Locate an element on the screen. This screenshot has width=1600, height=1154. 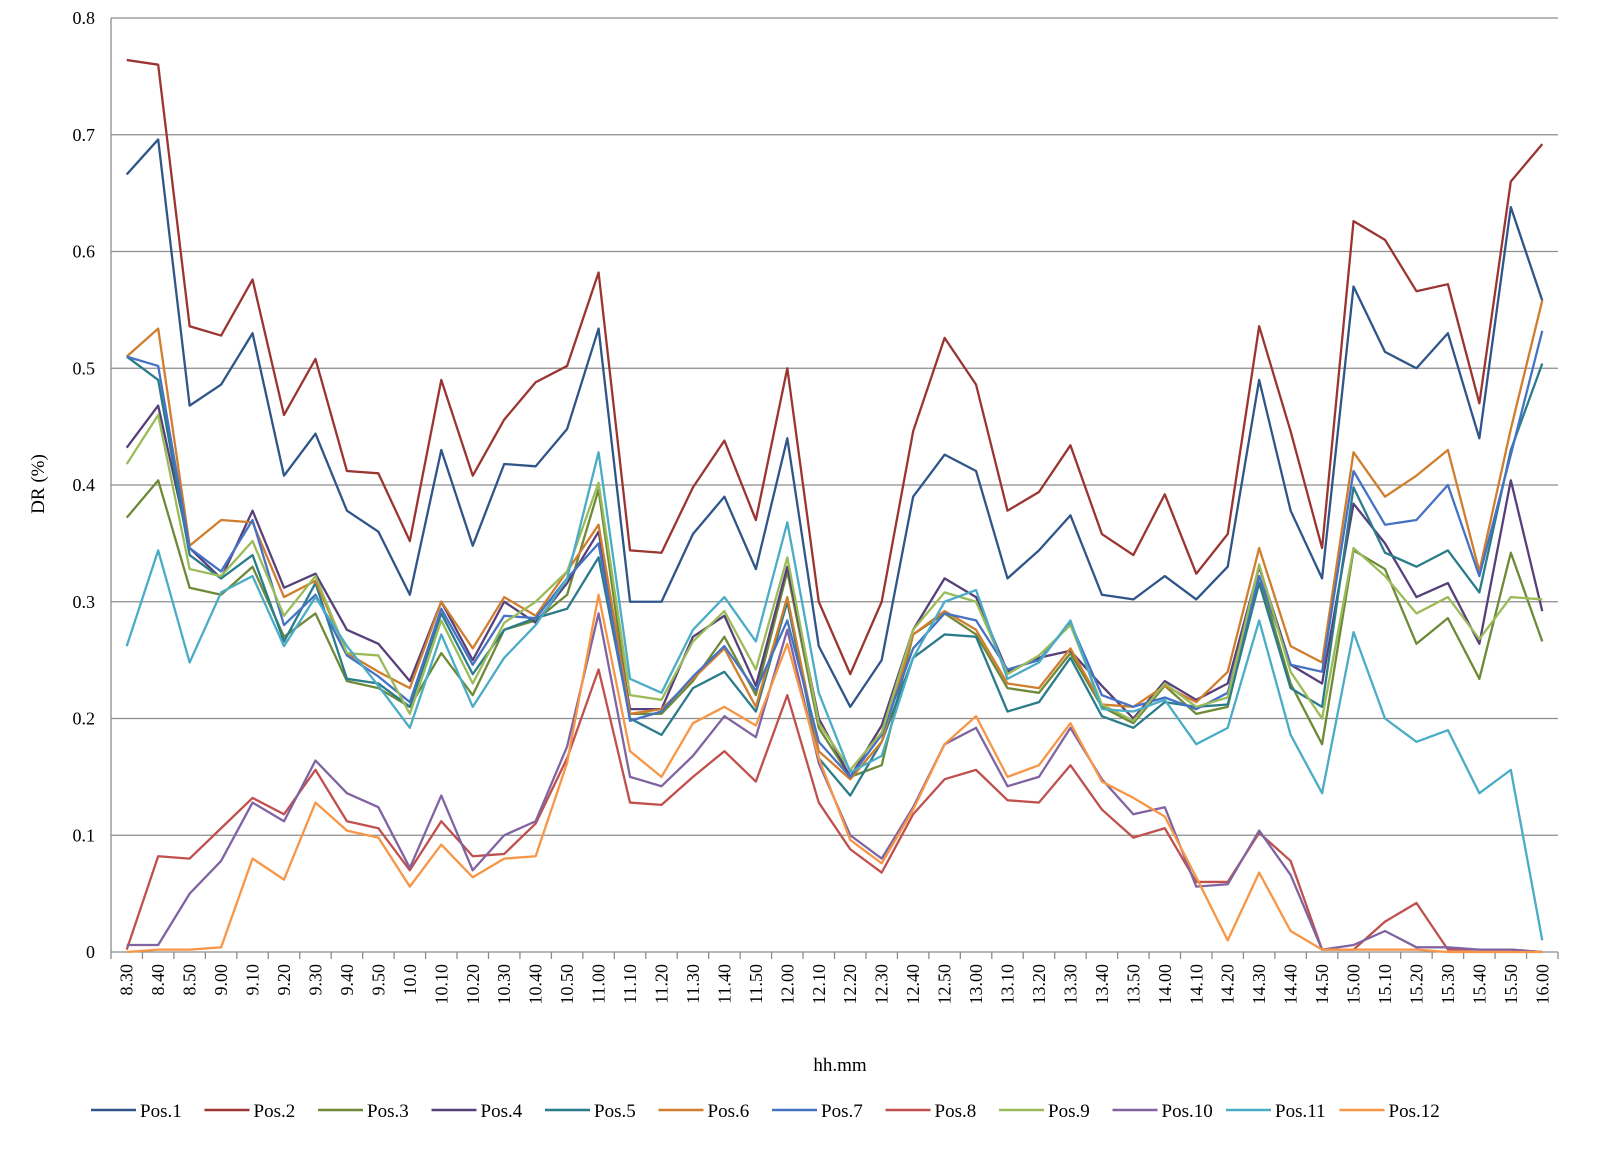
y-tick-labels: 0 0.1 0.2 0.3 0.4 0.5 0.6 0.7 0.8 is located at coordinates (84, 485).